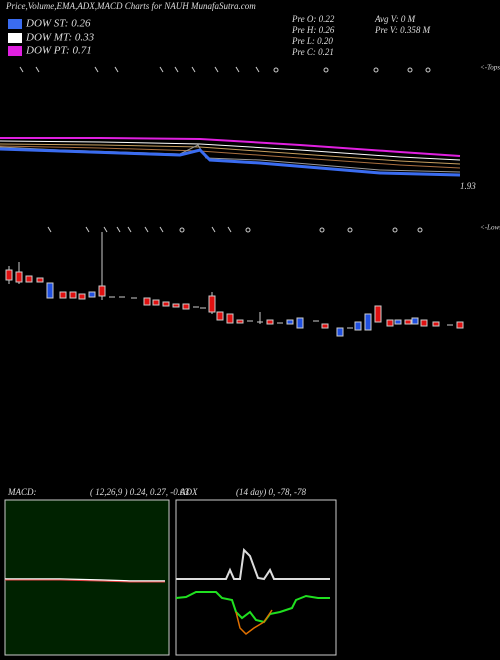 The image size is (500, 660). What do you see at coordinates (395, 19) in the screenshot?
I see `stat: Avg V: 0 M` at bounding box center [395, 19].